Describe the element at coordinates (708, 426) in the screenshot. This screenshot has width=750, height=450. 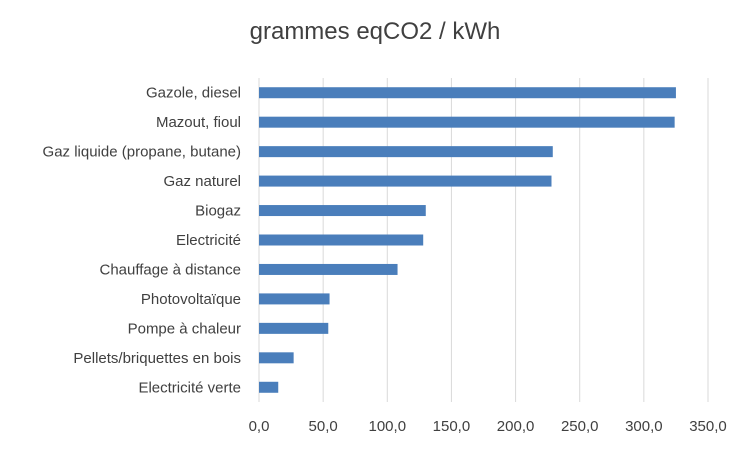
I see `x-tick-label: 350,0` at that location.